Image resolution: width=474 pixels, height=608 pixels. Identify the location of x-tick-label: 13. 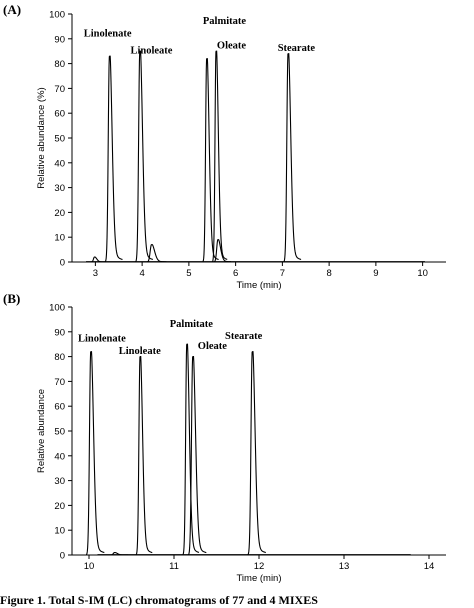
(344, 566).